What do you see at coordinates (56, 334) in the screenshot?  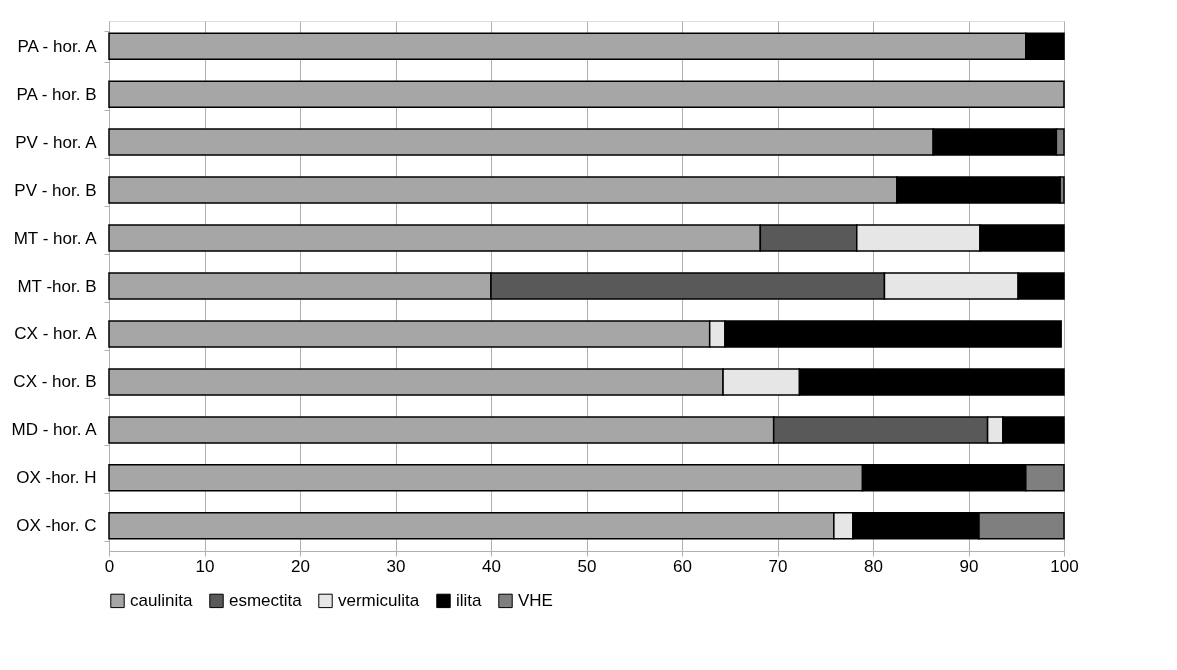 I see `y-tick-label: CX - hor. A` at bounding box center [56, 334].